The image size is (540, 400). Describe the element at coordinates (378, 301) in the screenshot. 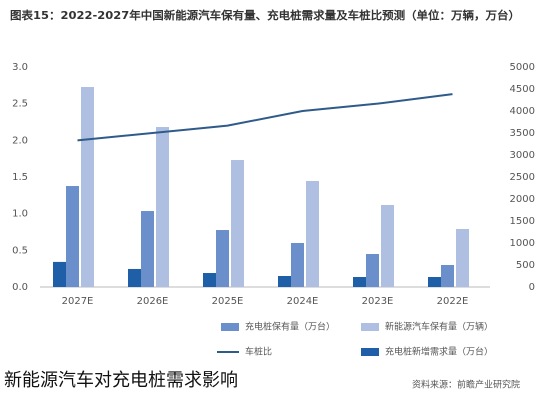

I see `x-tick-label: 2023E` at that location.